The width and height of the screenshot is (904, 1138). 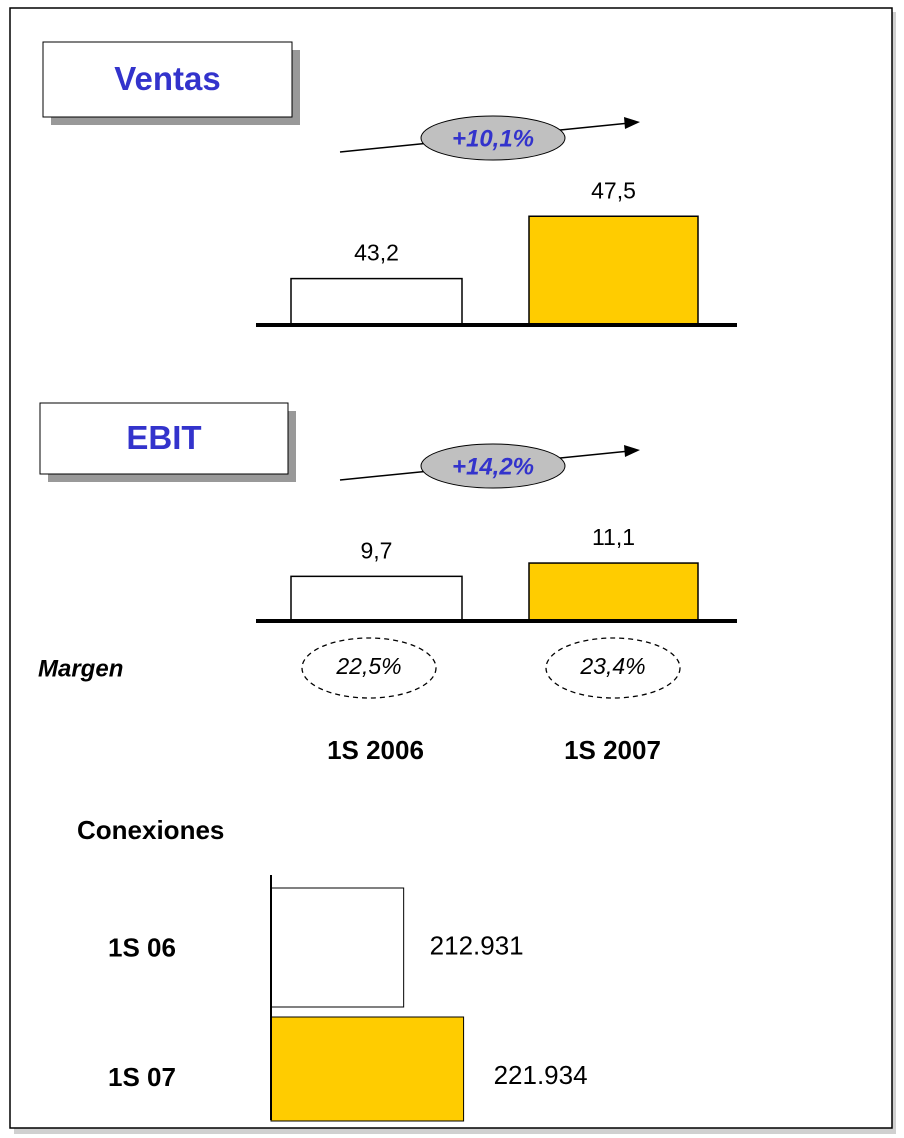 What do you see at coordinates (613, 537) in the screenshot?
I see `value-label: 11,1` at bounding box center [613, 537].